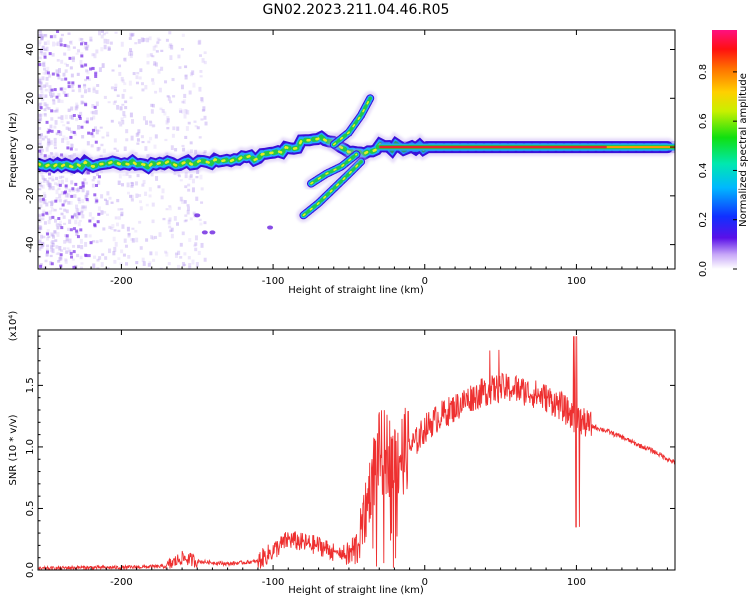  I want to click on spectrogram-x-tick-label: 100, so click(576, 281).